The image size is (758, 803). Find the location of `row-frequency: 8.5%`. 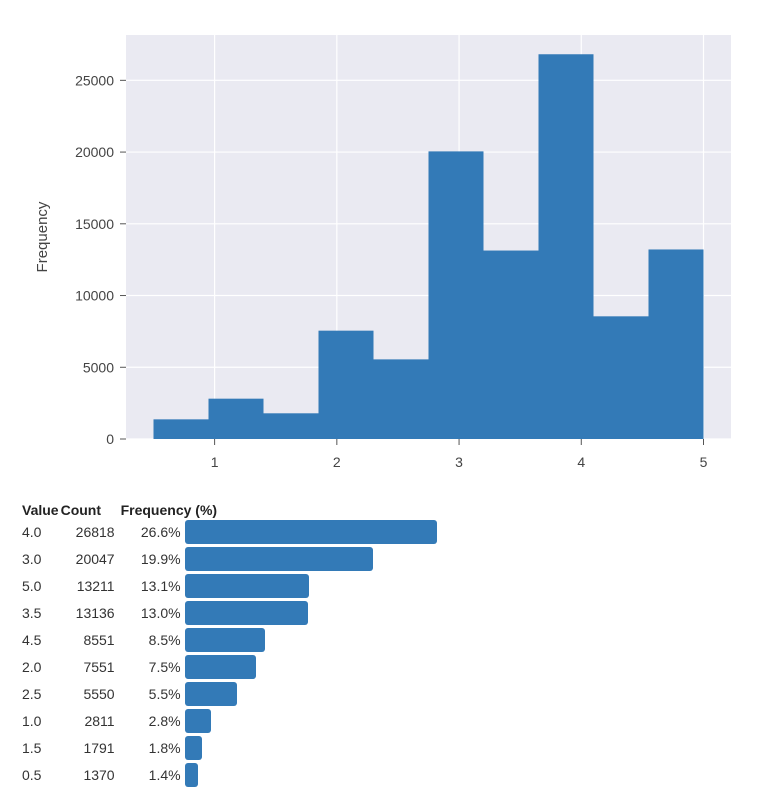

row-frequency: 8.5% is located at coordinates (164, 639).